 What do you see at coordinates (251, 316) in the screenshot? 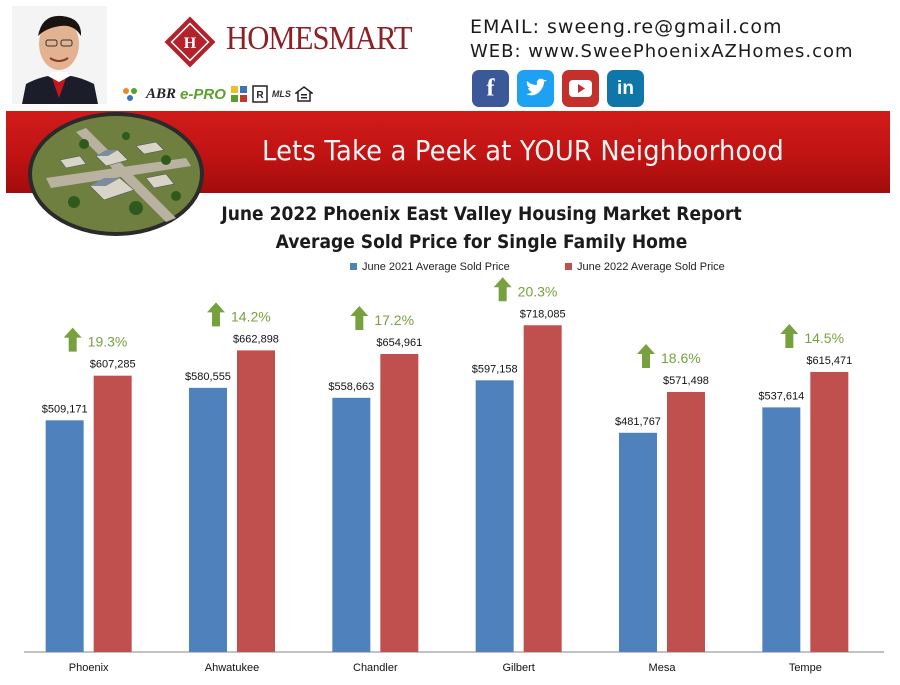
I see `growth-label: 14.2%` at bounding box center [251, 316].